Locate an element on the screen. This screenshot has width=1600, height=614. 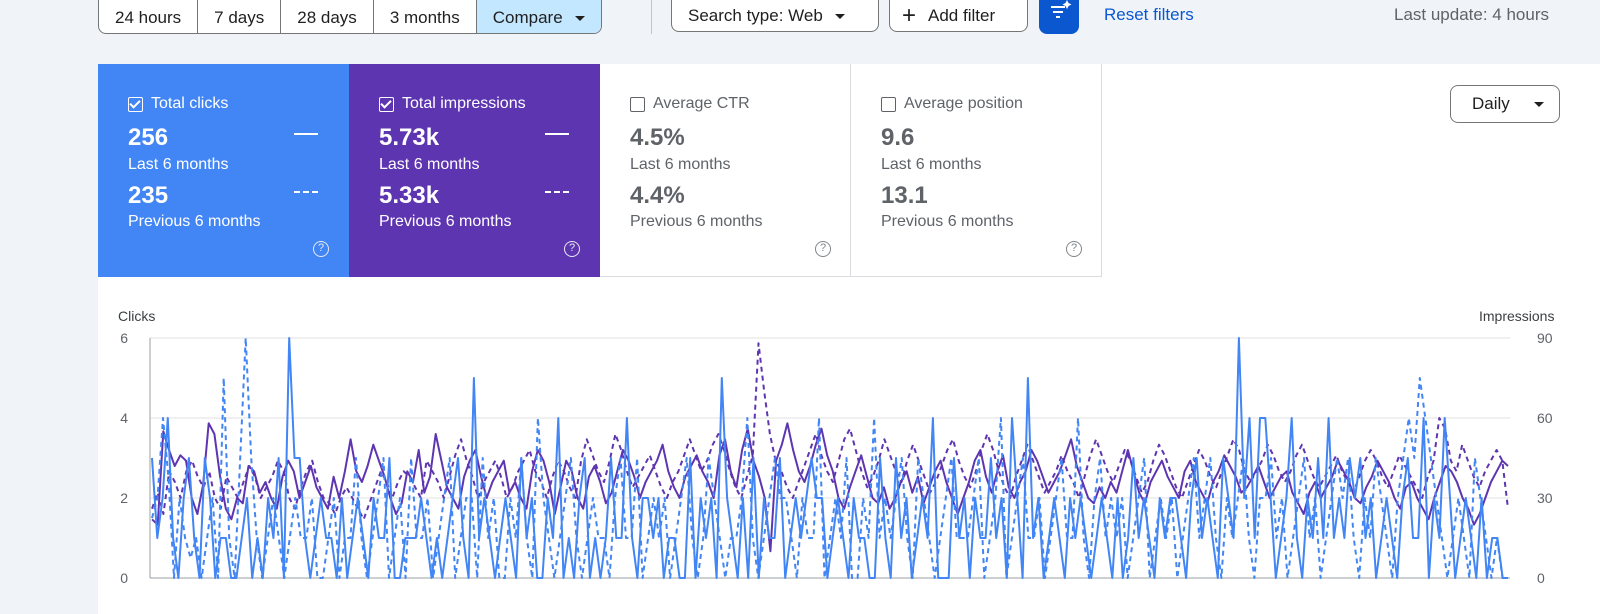
range-28-days-button: 28 days is located at coordinates (327, 16).